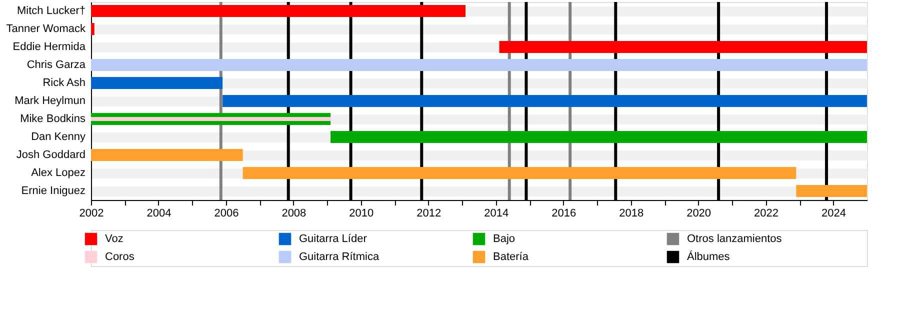  Describe the element at coordinates (429, 214) in the screenshot. I see `x-tick-label: 2012` at that location.